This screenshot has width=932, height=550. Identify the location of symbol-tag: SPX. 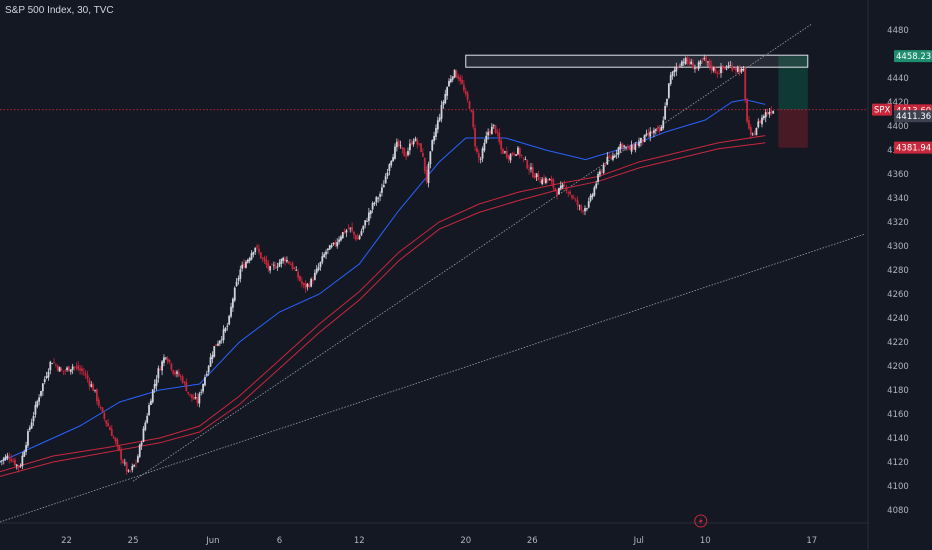
(882, 111).